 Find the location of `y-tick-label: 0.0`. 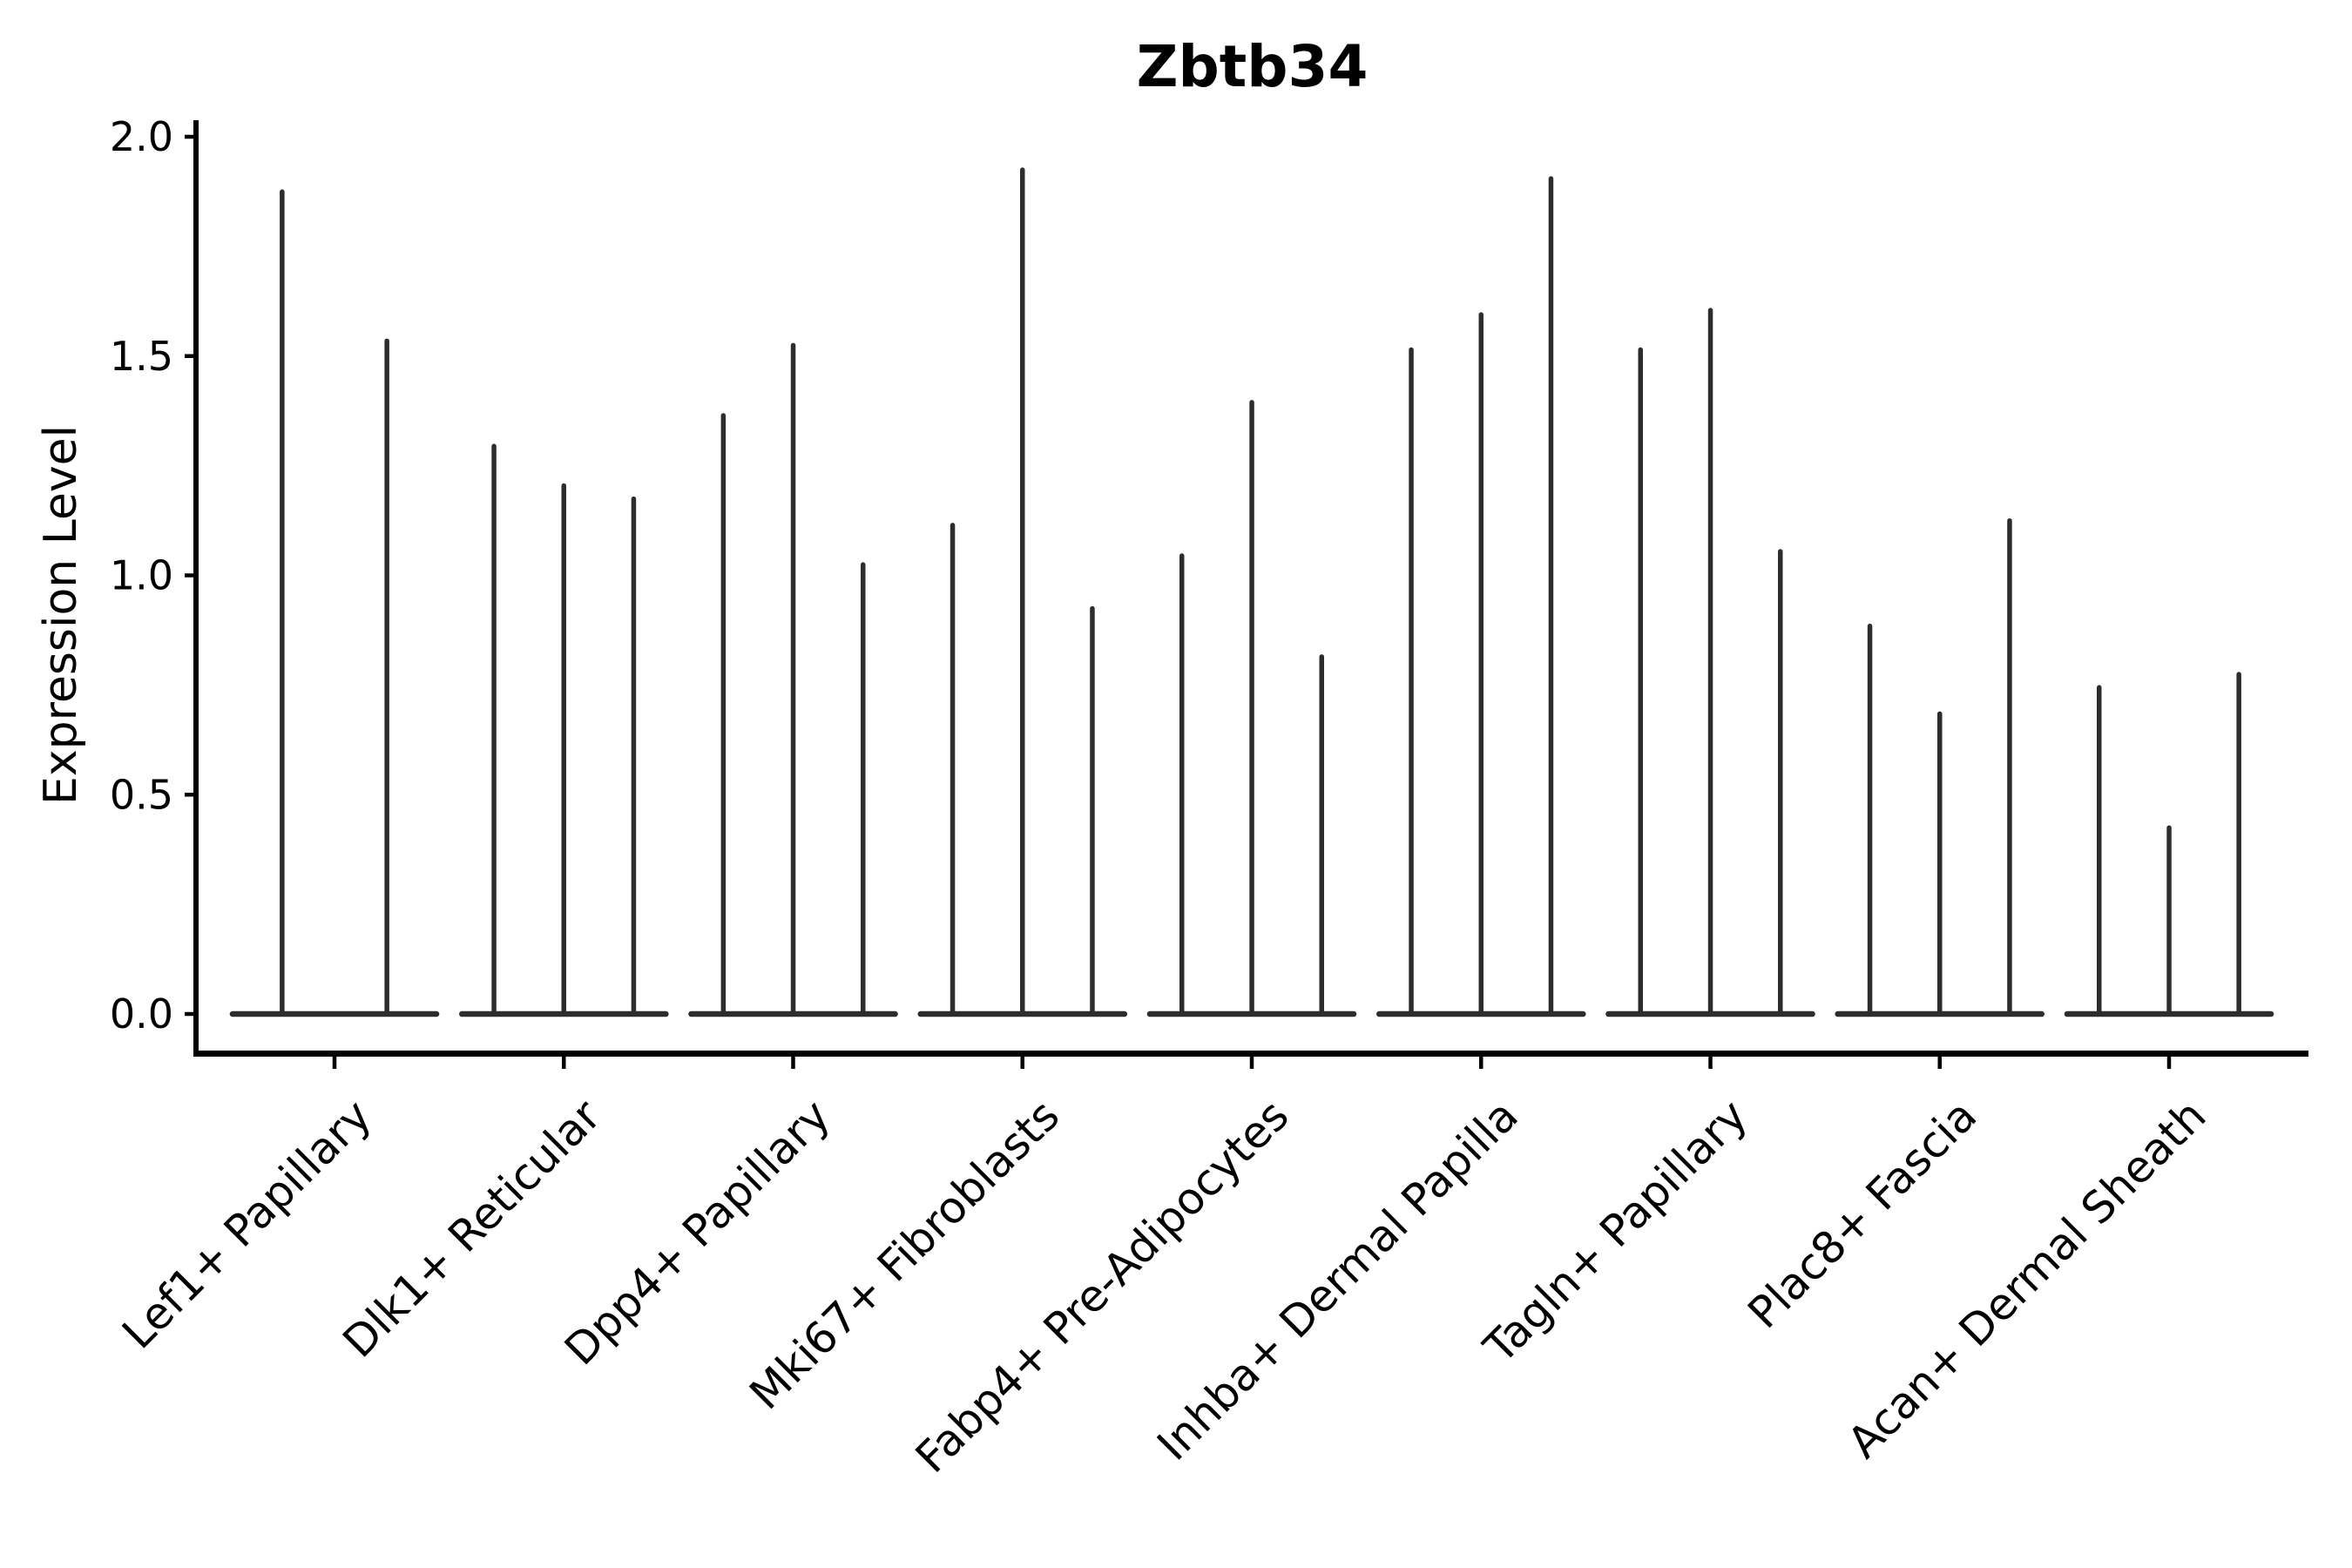

y-tick-label: 0.0 is located at coordinates (141, 1014).